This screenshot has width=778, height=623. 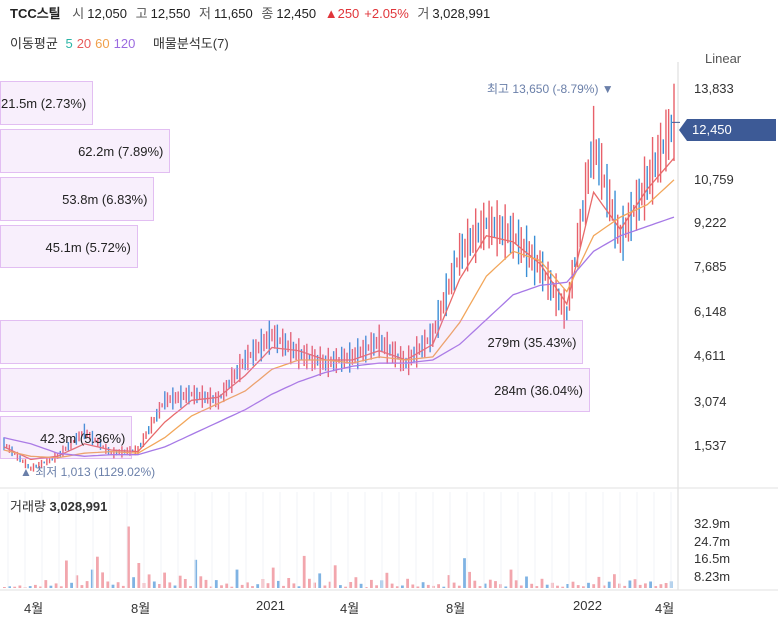 What do you see at coordinates (712, 576) in the screenshot?
I see `volume-tick: 8.23m` at bounding box center [712, 576].